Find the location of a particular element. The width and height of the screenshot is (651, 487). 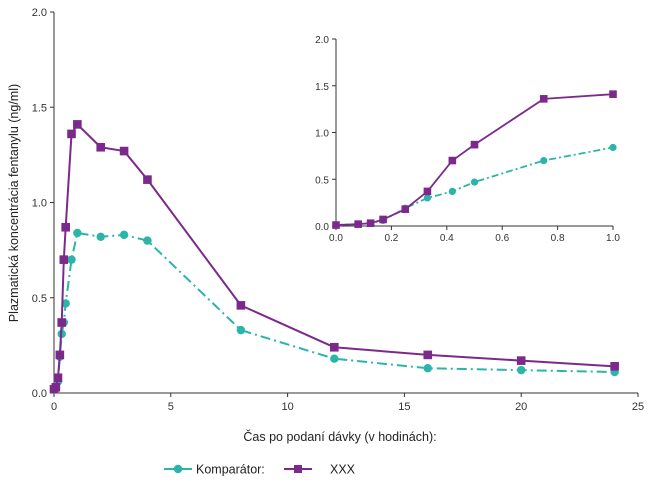

inset-y-tick-label: 1.5 is located at coordinates (322, 87).